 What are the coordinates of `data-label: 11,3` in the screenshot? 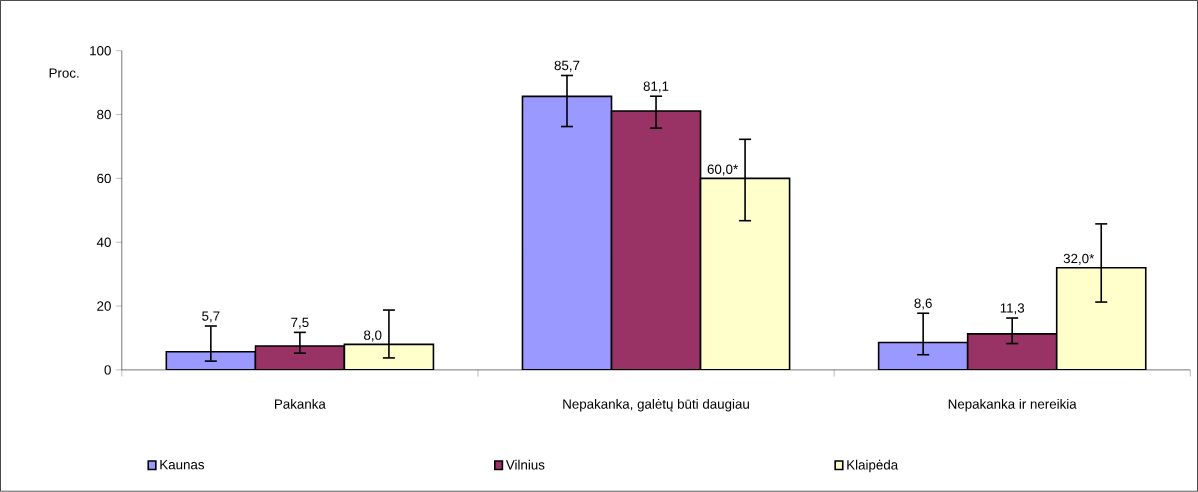 It's located at (1012, 309).